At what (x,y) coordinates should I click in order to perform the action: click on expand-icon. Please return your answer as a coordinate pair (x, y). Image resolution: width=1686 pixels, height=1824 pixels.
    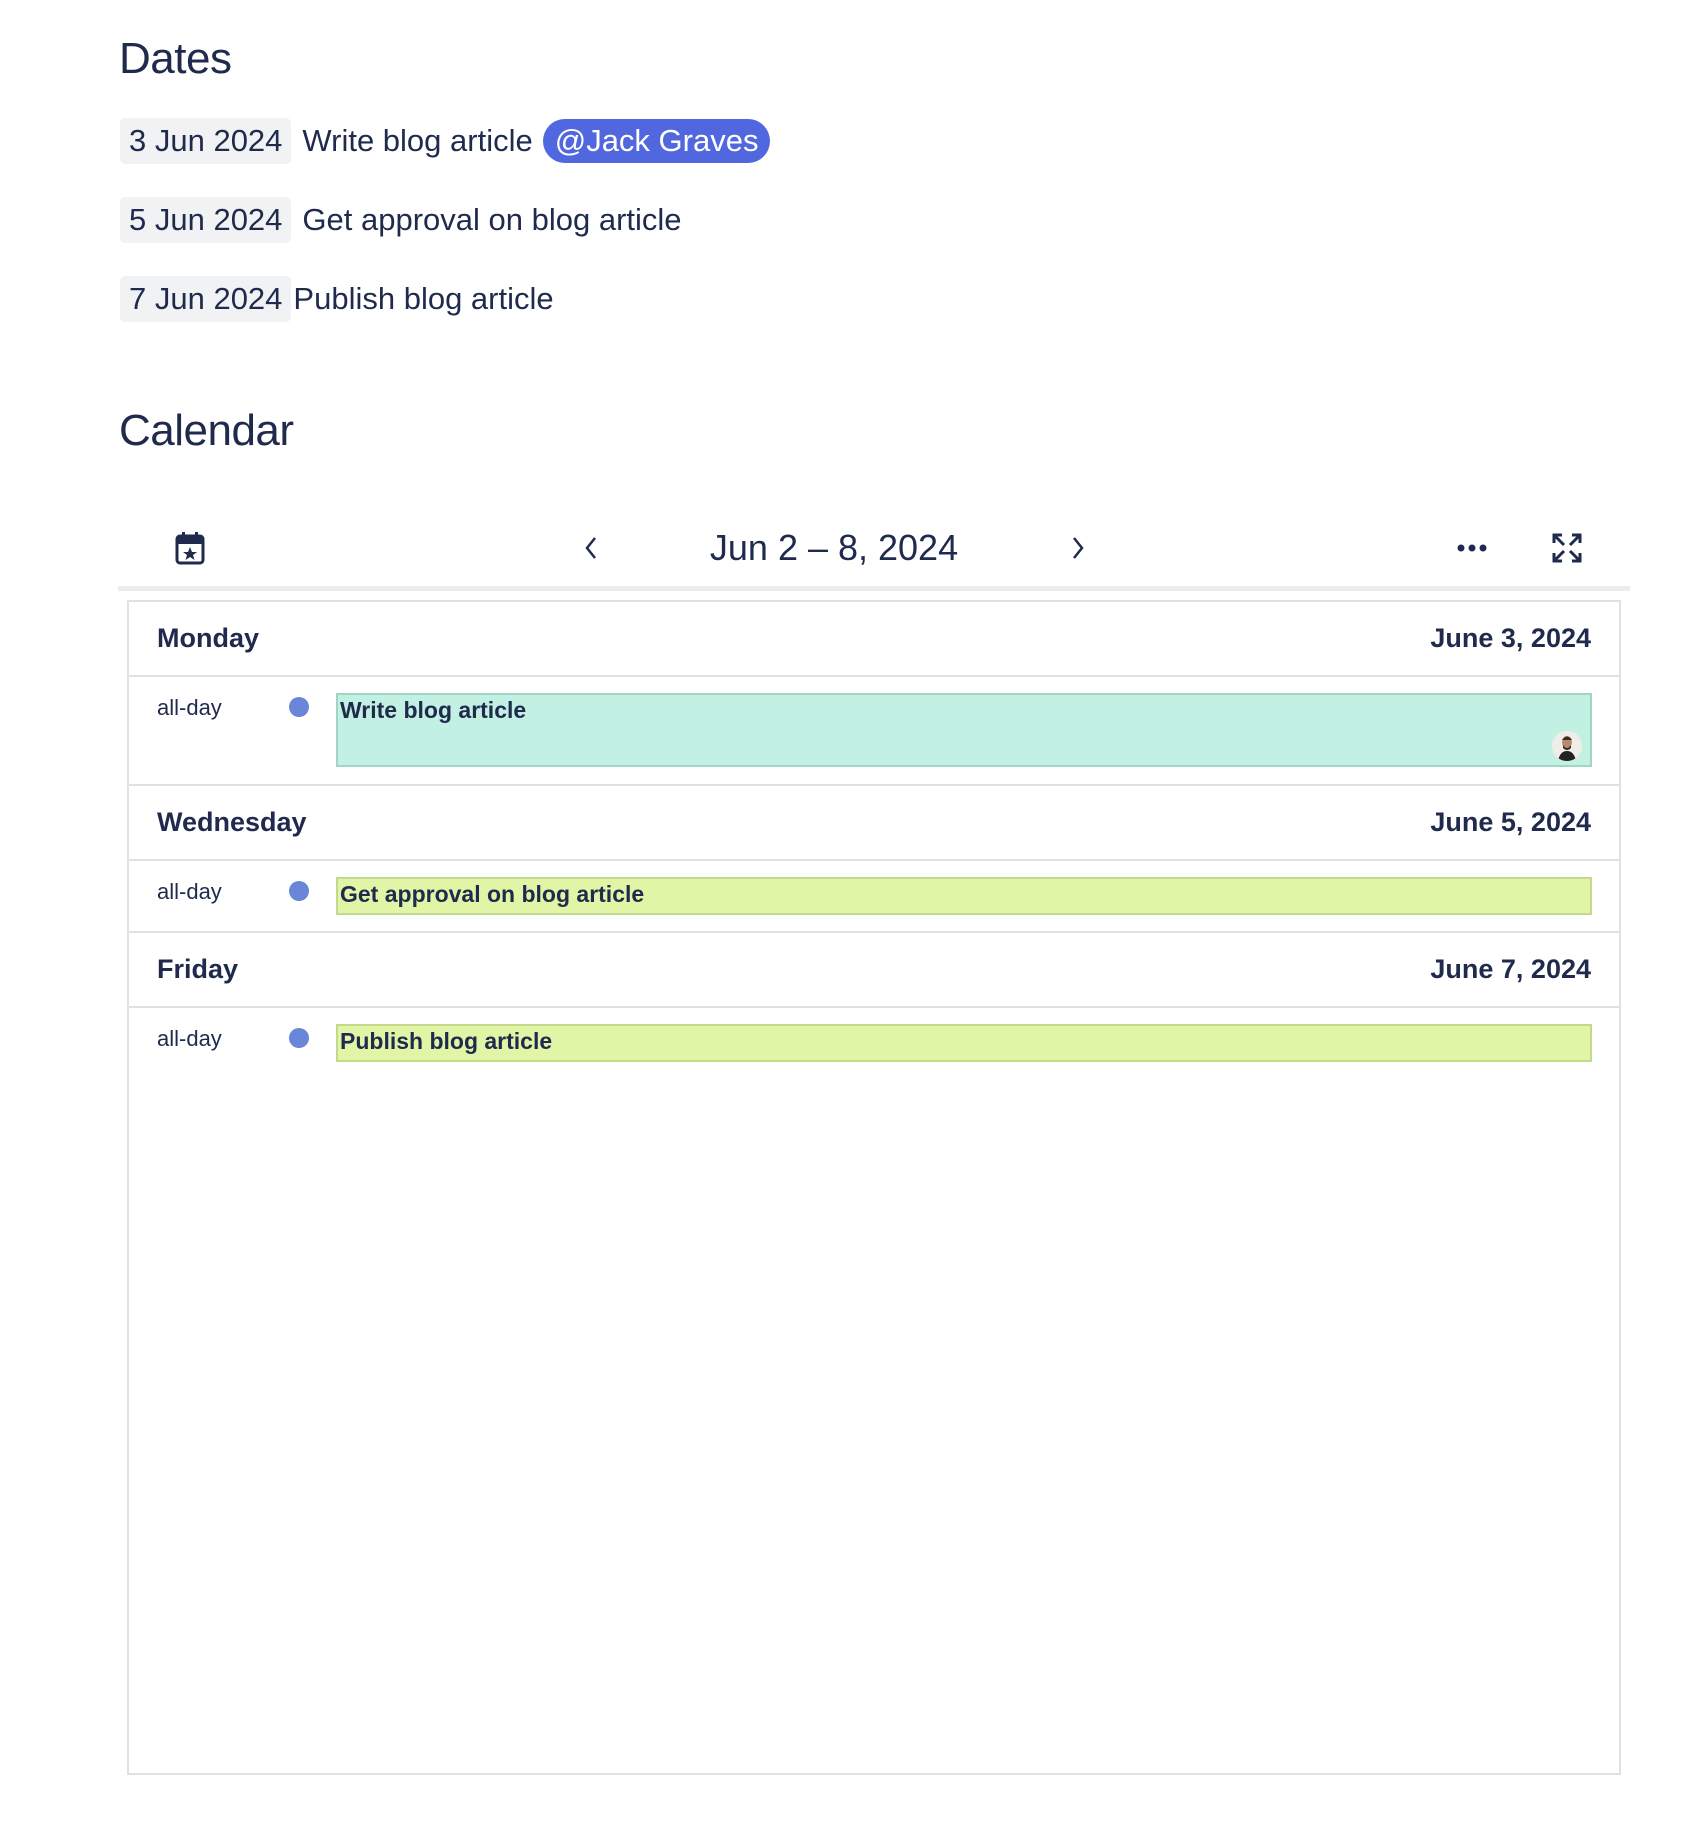
    Looking at the image, I should click on (1567, 548).